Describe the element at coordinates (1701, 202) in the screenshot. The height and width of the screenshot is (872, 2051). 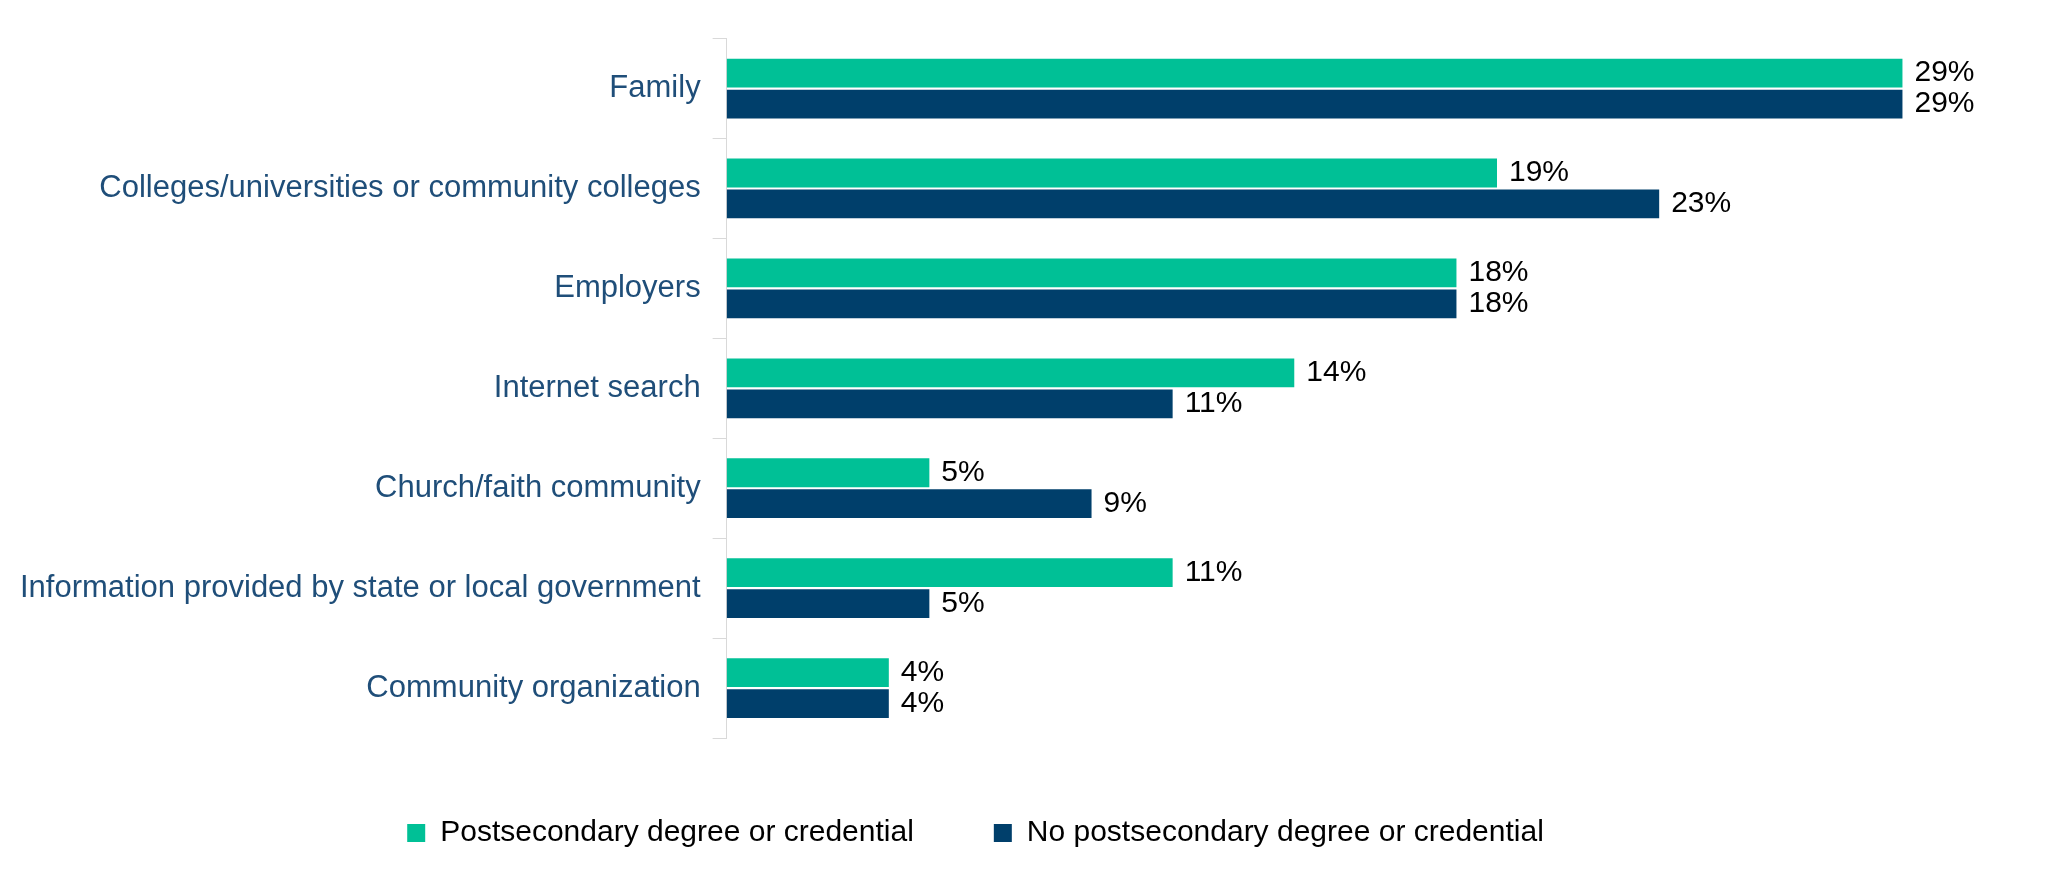
I see `data-label: 23%` at that location.